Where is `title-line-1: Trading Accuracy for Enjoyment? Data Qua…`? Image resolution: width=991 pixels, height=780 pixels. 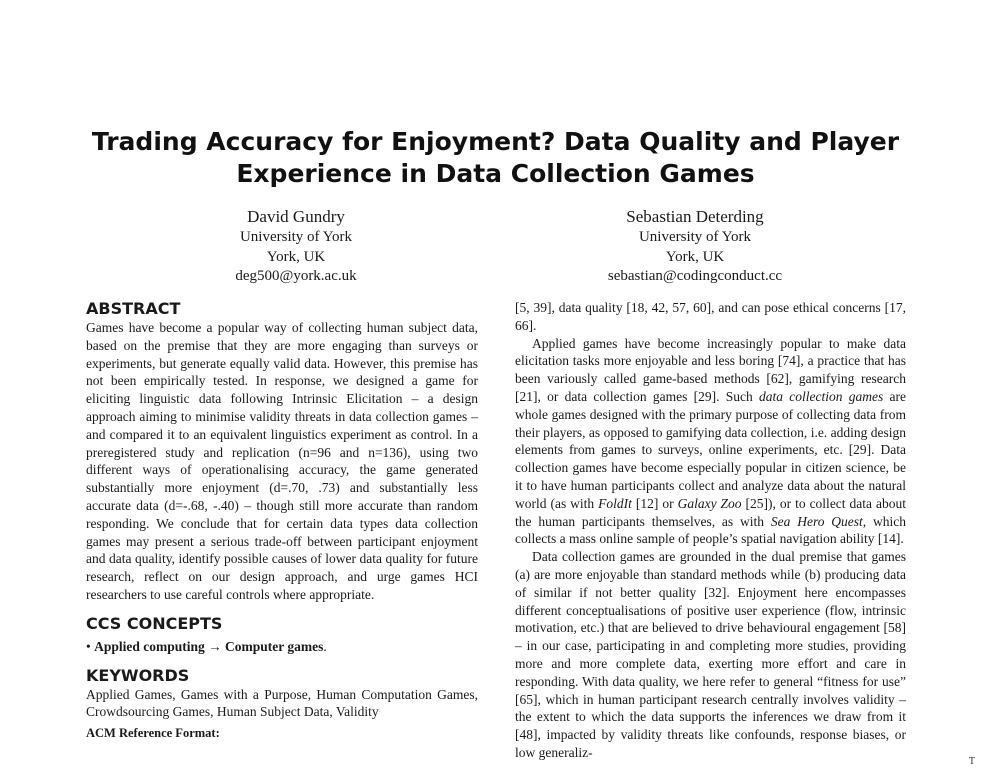
title-line-1: Trading Accuracy for Enjoyment? Data Qua… is located at coordinates (495, 141).